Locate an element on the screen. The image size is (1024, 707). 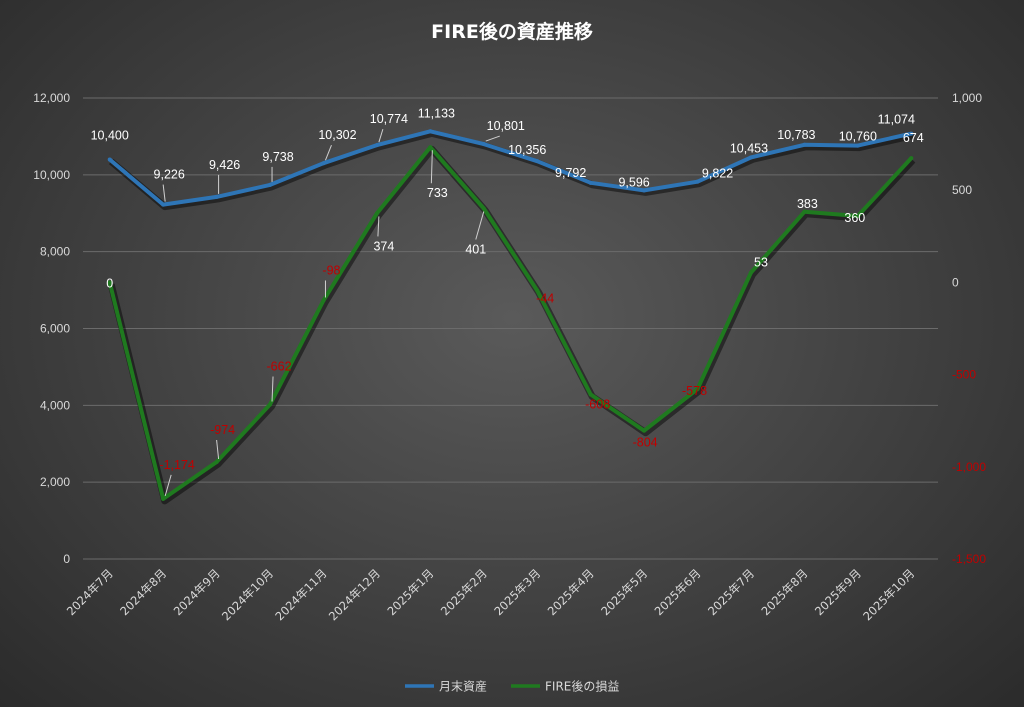
right-axis: -1,500 -1,000 -500 0 500 1,000 is located at coordinates (969, 328).